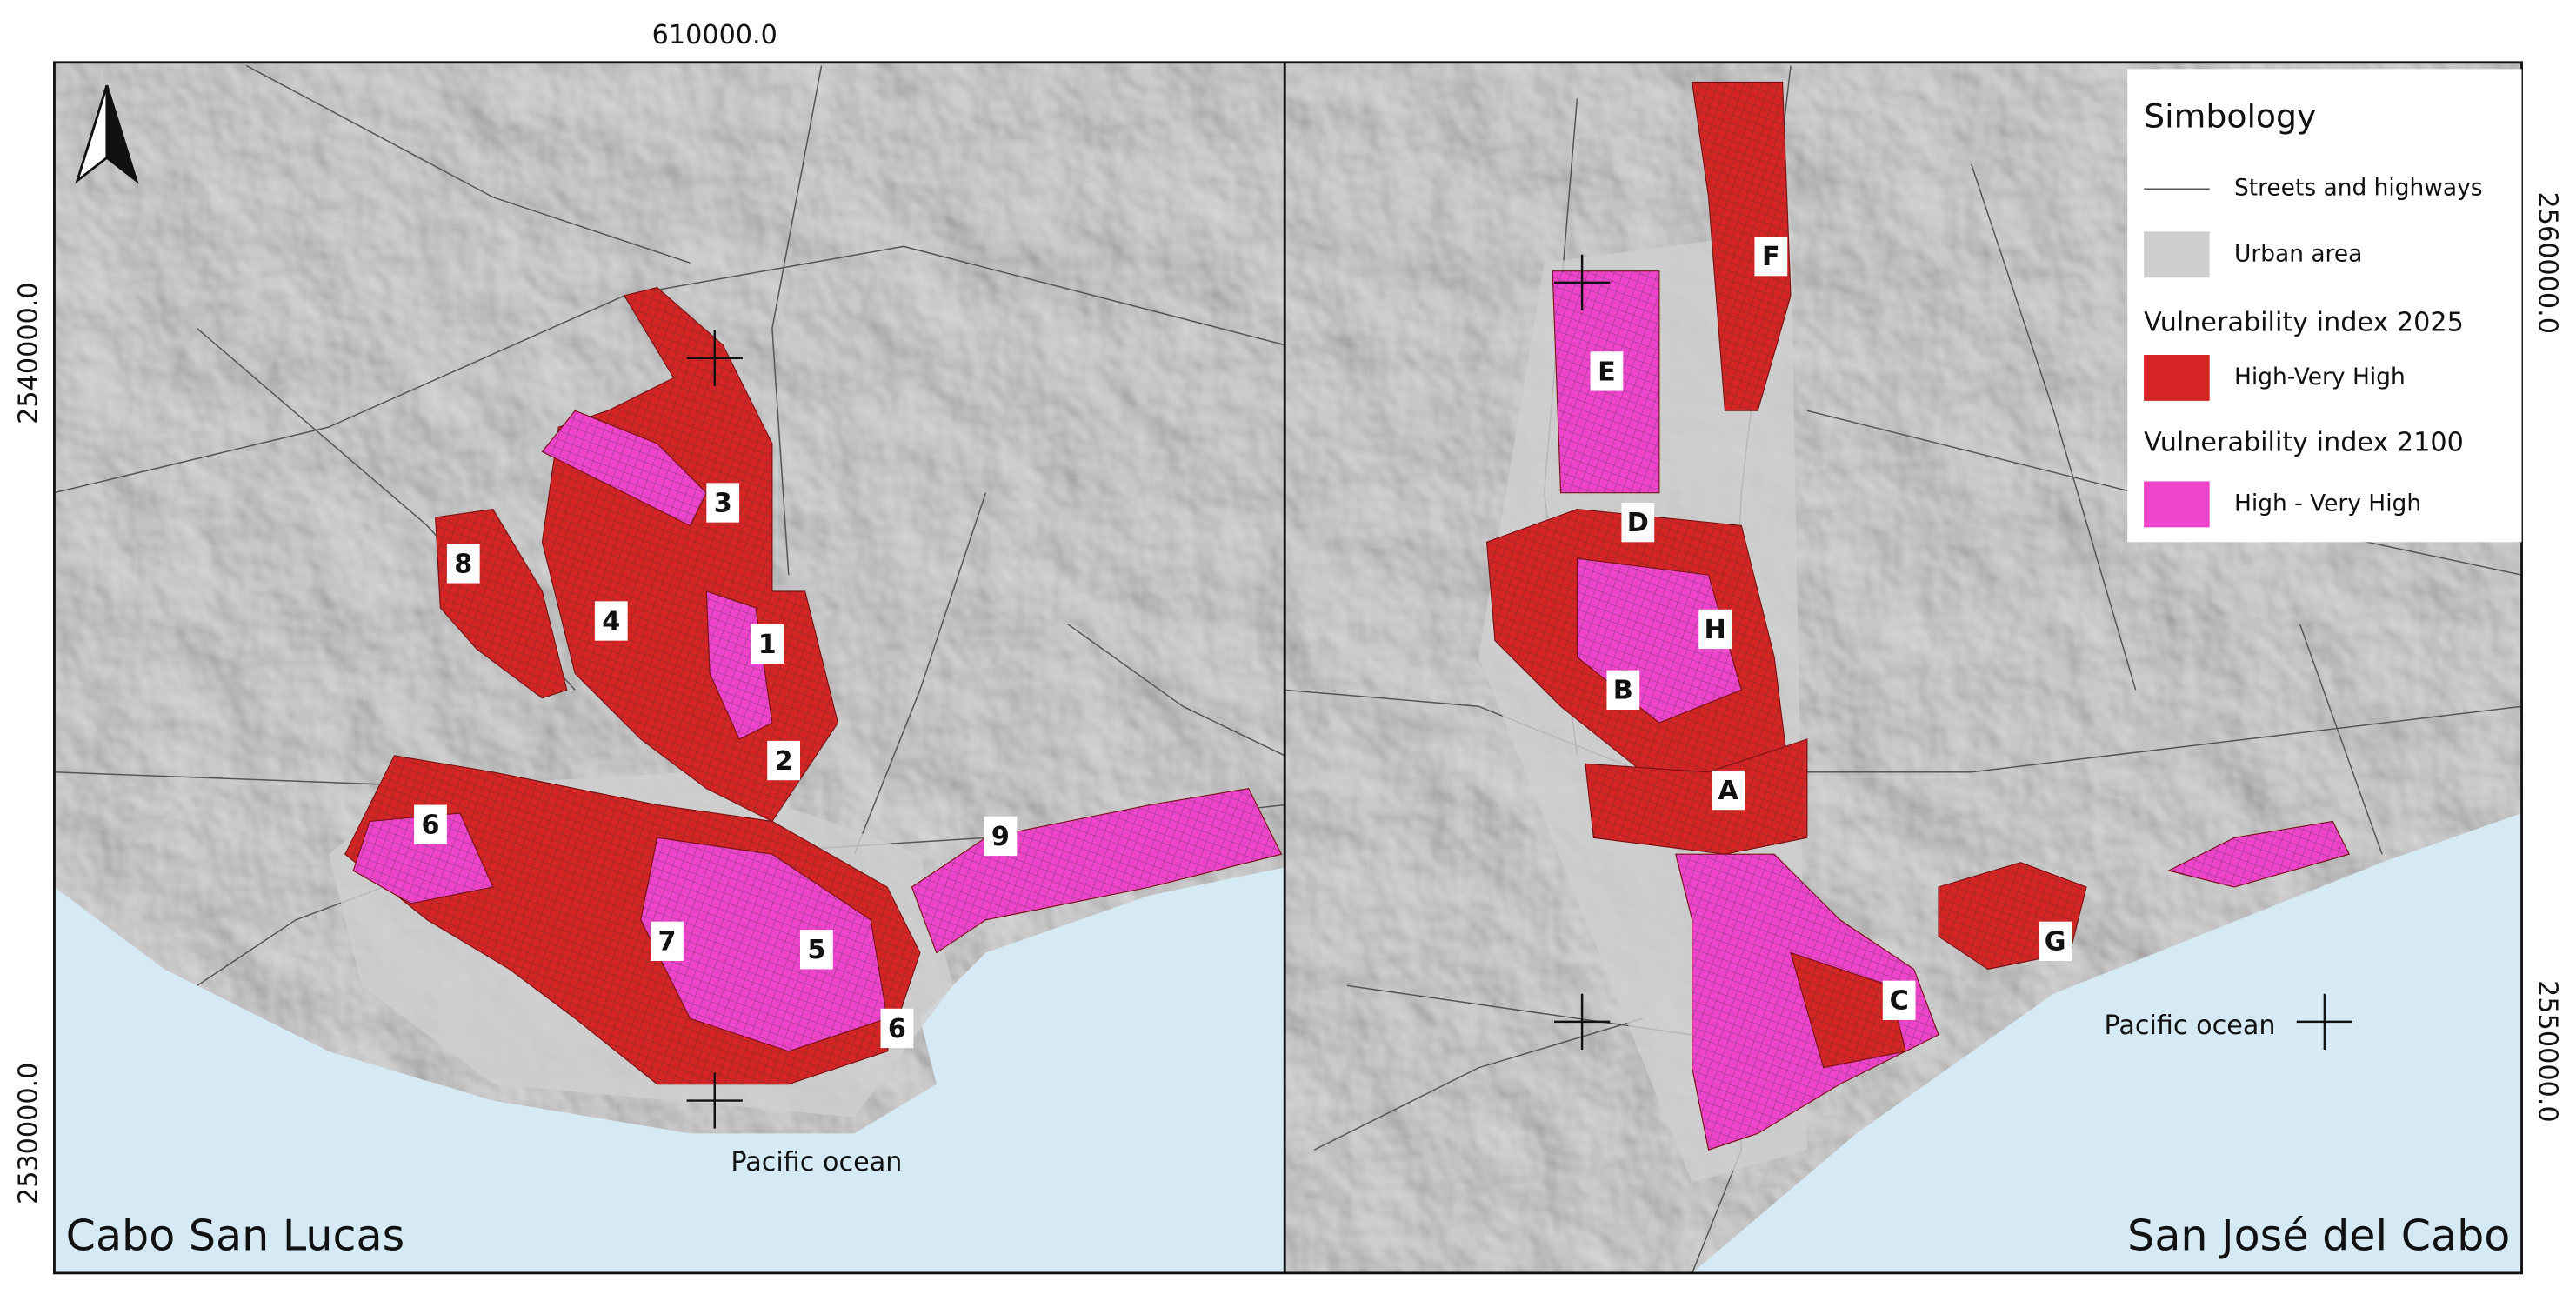 The height and width of the screenshot is (1301, 2576). I want to click on legend-box, so click(2324, 306).